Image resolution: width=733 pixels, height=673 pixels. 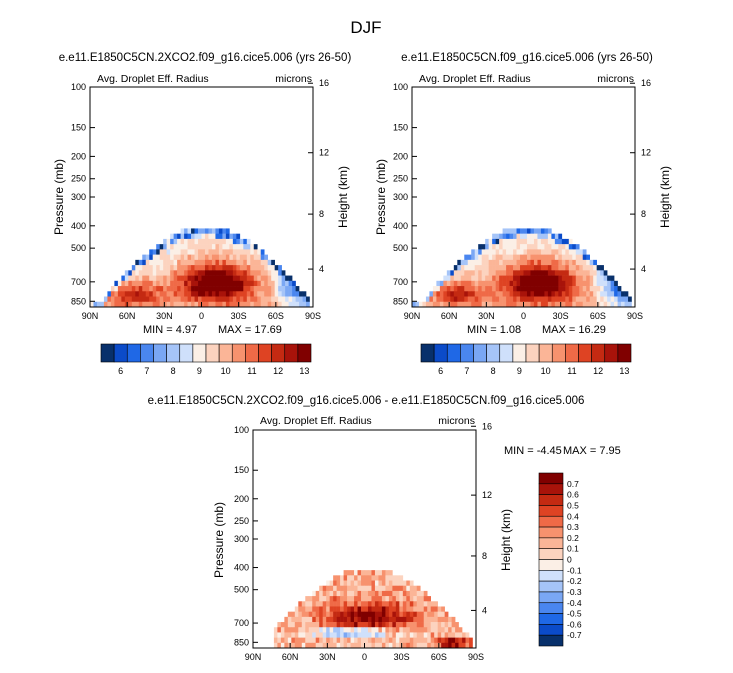 I want to click on panel-1-colorbar: 6 7 8 9 10 11 12 13, so click(x=206, y=359).